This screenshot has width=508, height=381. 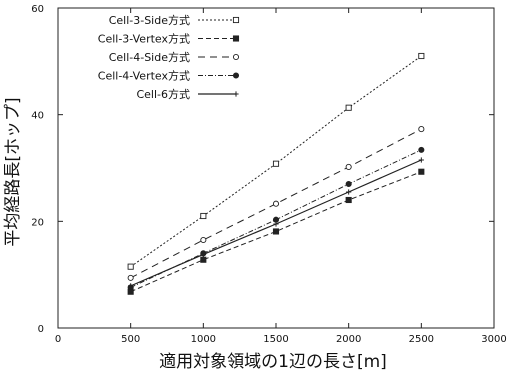 What do you see at coordinates (37, 222) in the screenshot?
I see `y-tick-label: 20` at bounding box center [37, 222].